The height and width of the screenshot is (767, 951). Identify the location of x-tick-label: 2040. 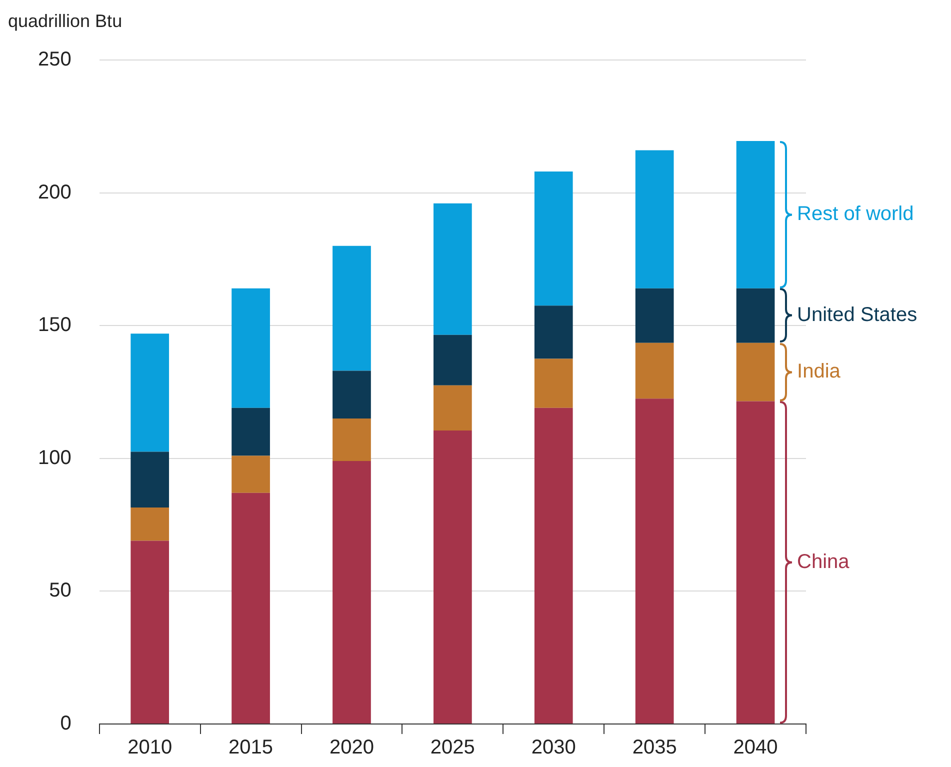
(755, 747).